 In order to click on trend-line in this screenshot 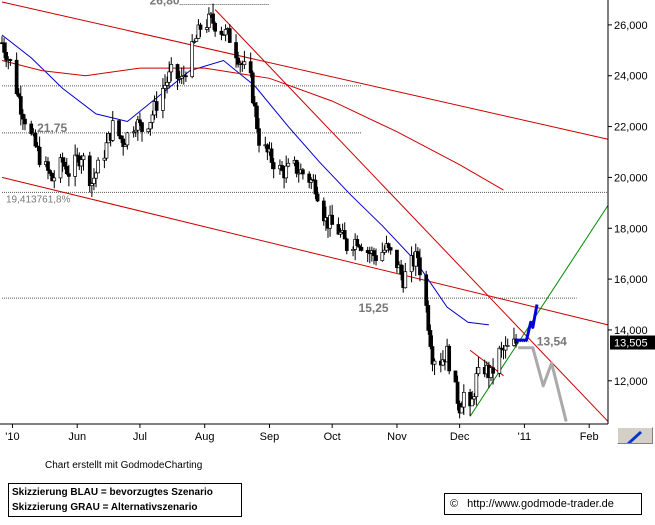, I will do `click(539, 311)`.